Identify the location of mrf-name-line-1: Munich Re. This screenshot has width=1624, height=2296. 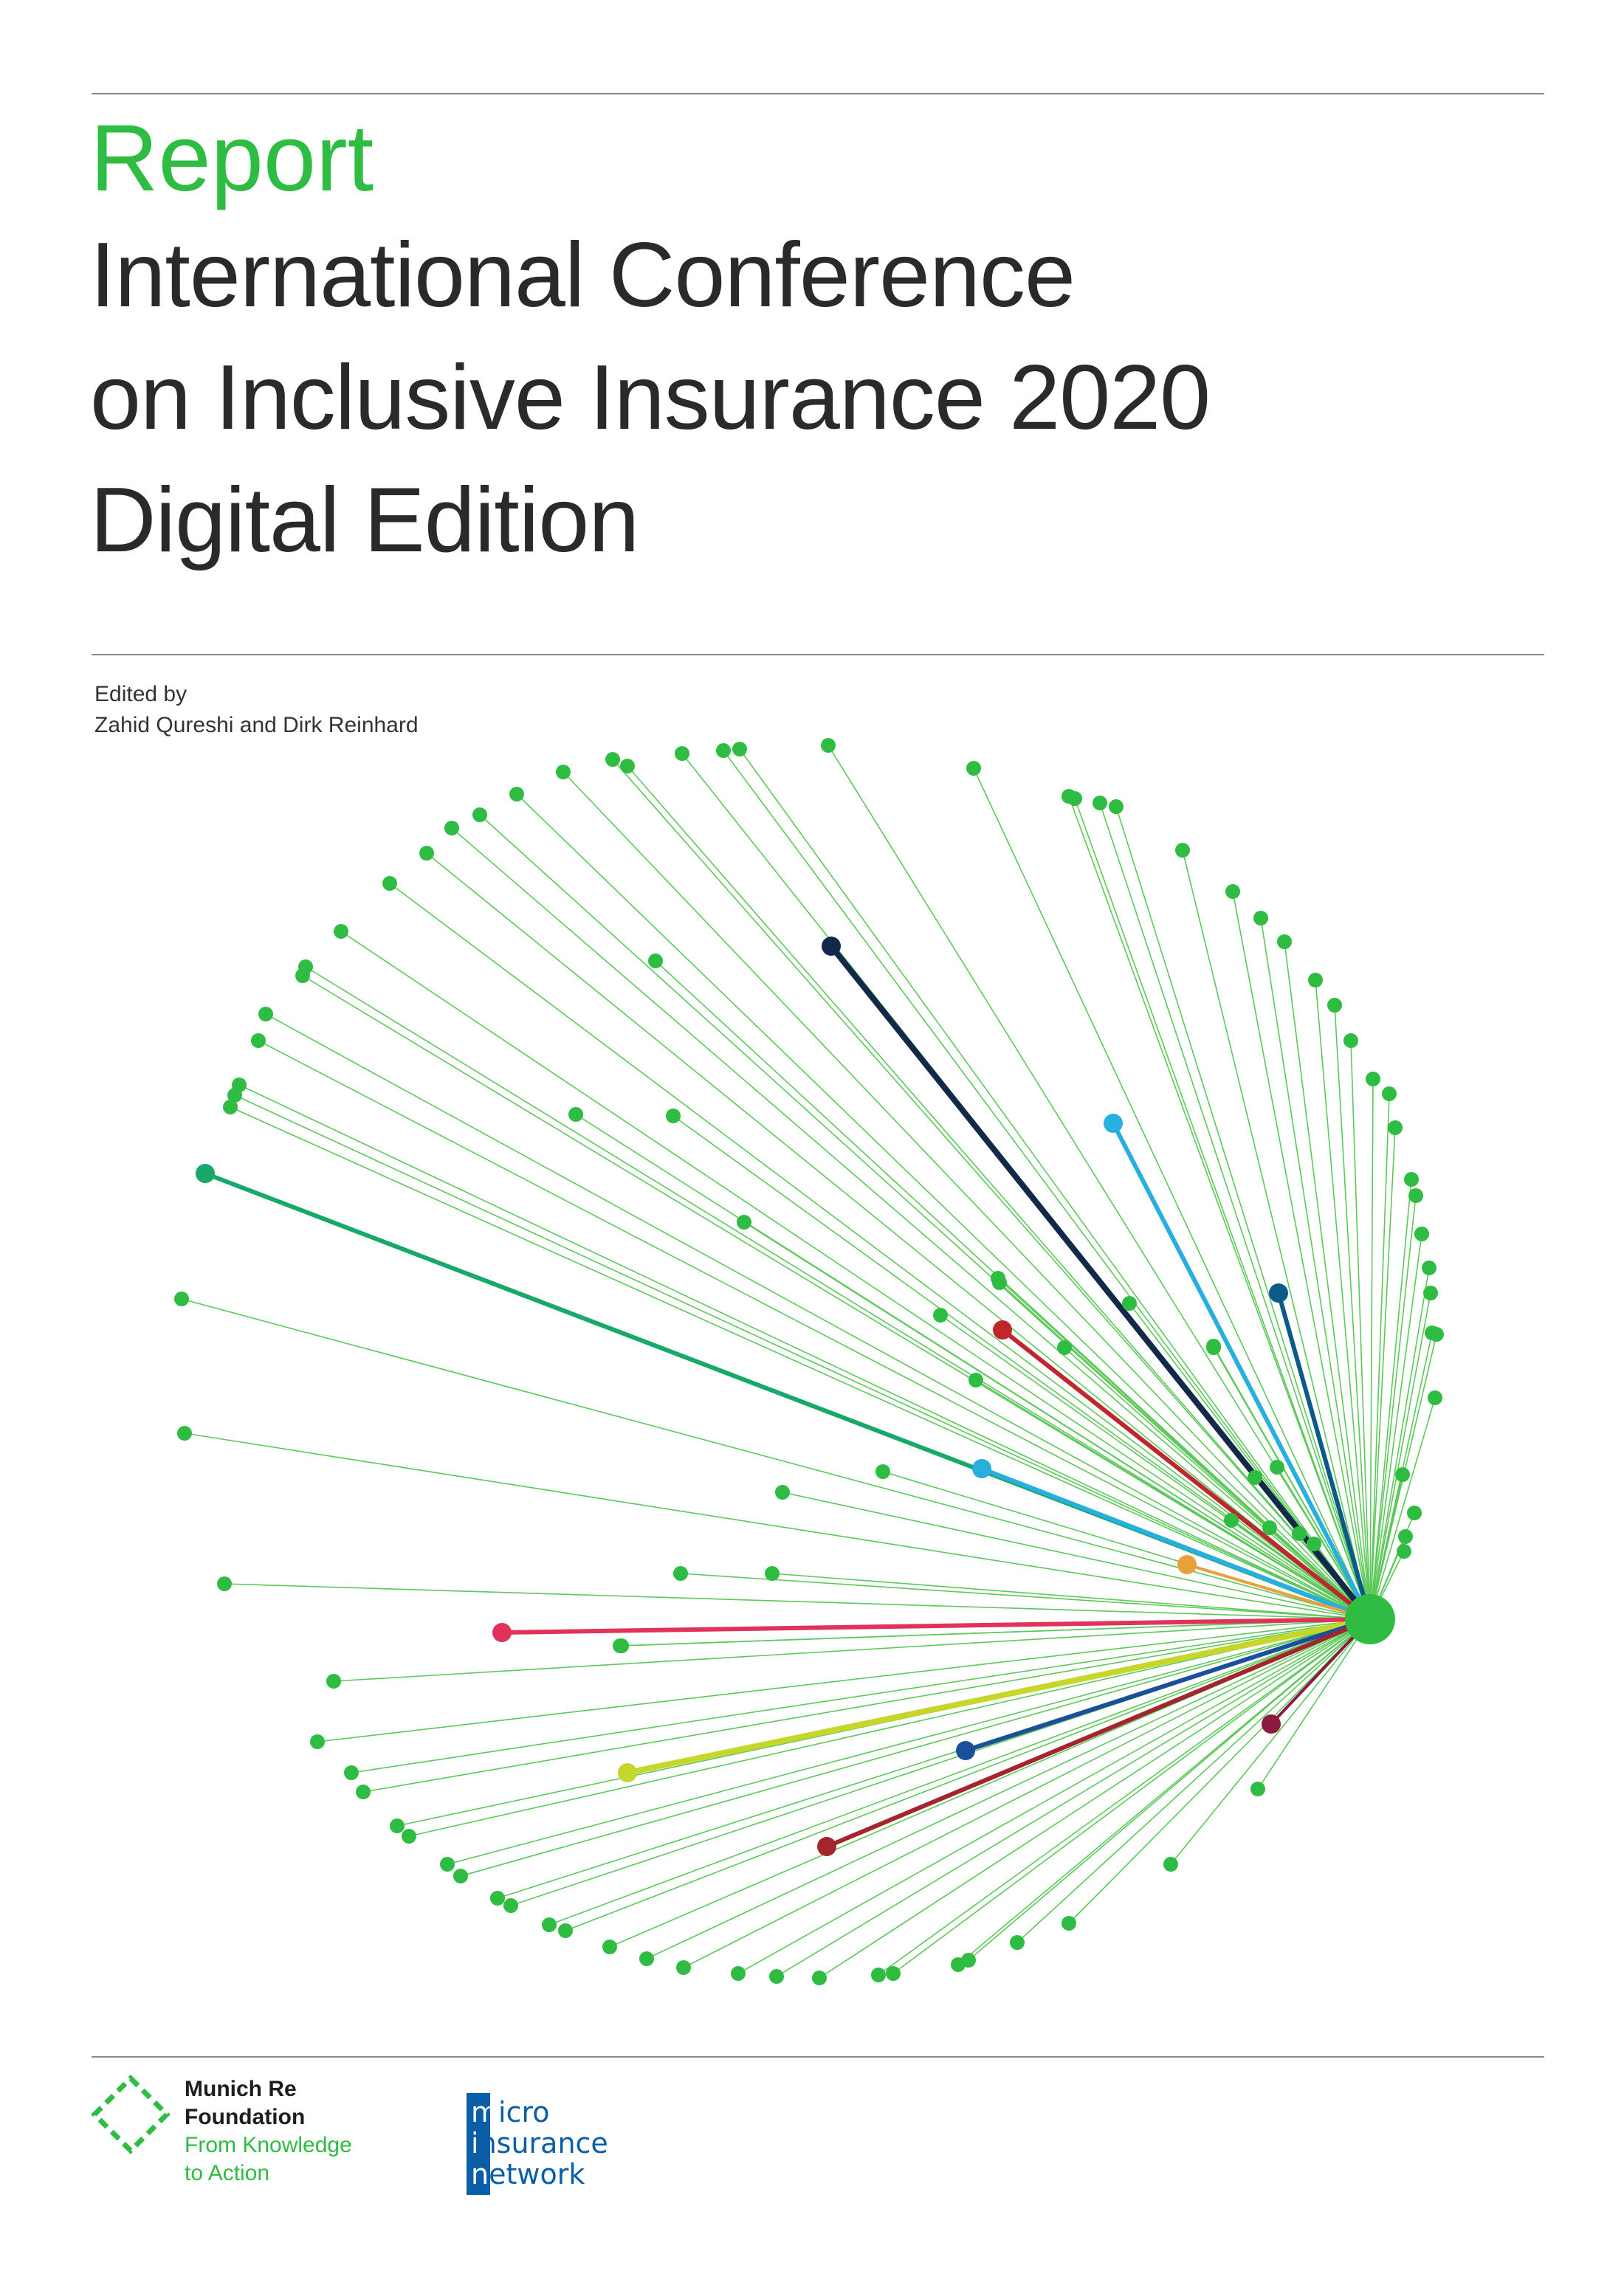
(241, 2089).